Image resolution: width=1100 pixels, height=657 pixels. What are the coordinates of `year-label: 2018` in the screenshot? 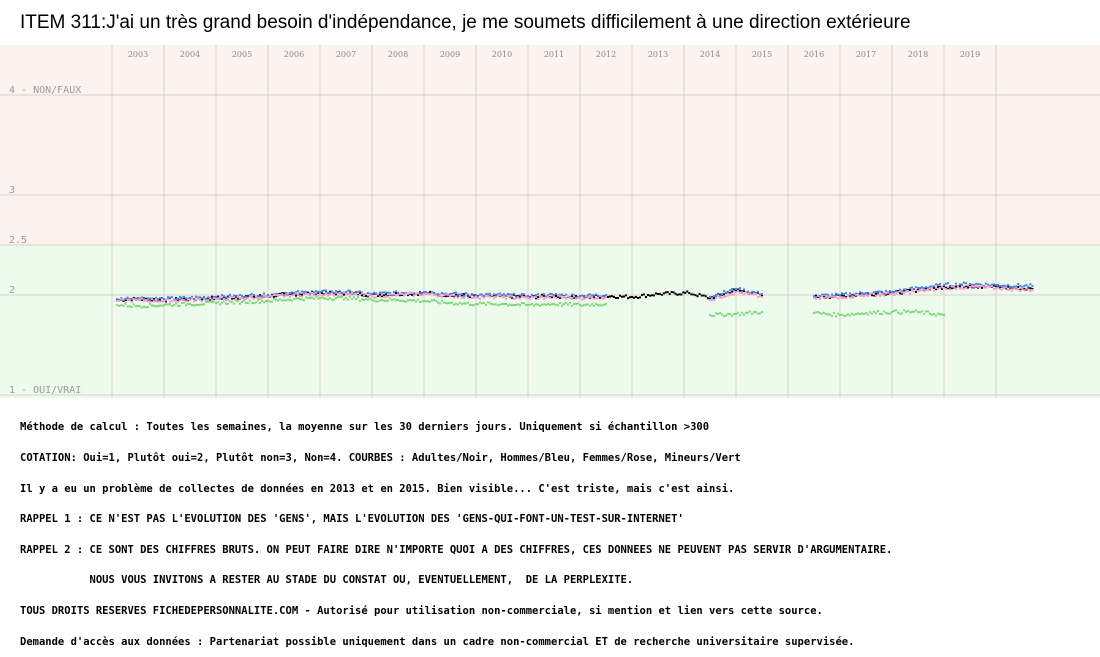 It's located at (918, 54).